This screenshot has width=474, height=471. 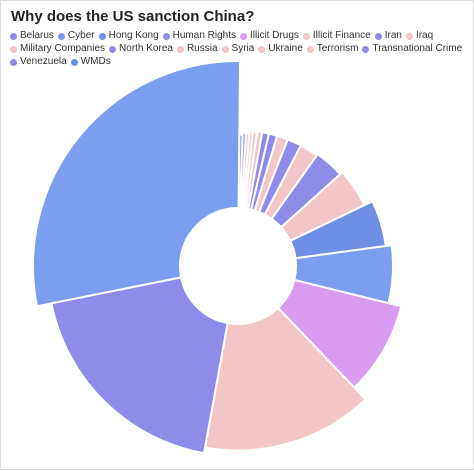 I want to click on legend-item-illicit-finance: Illicit Finance, so click(x=336, y=36).